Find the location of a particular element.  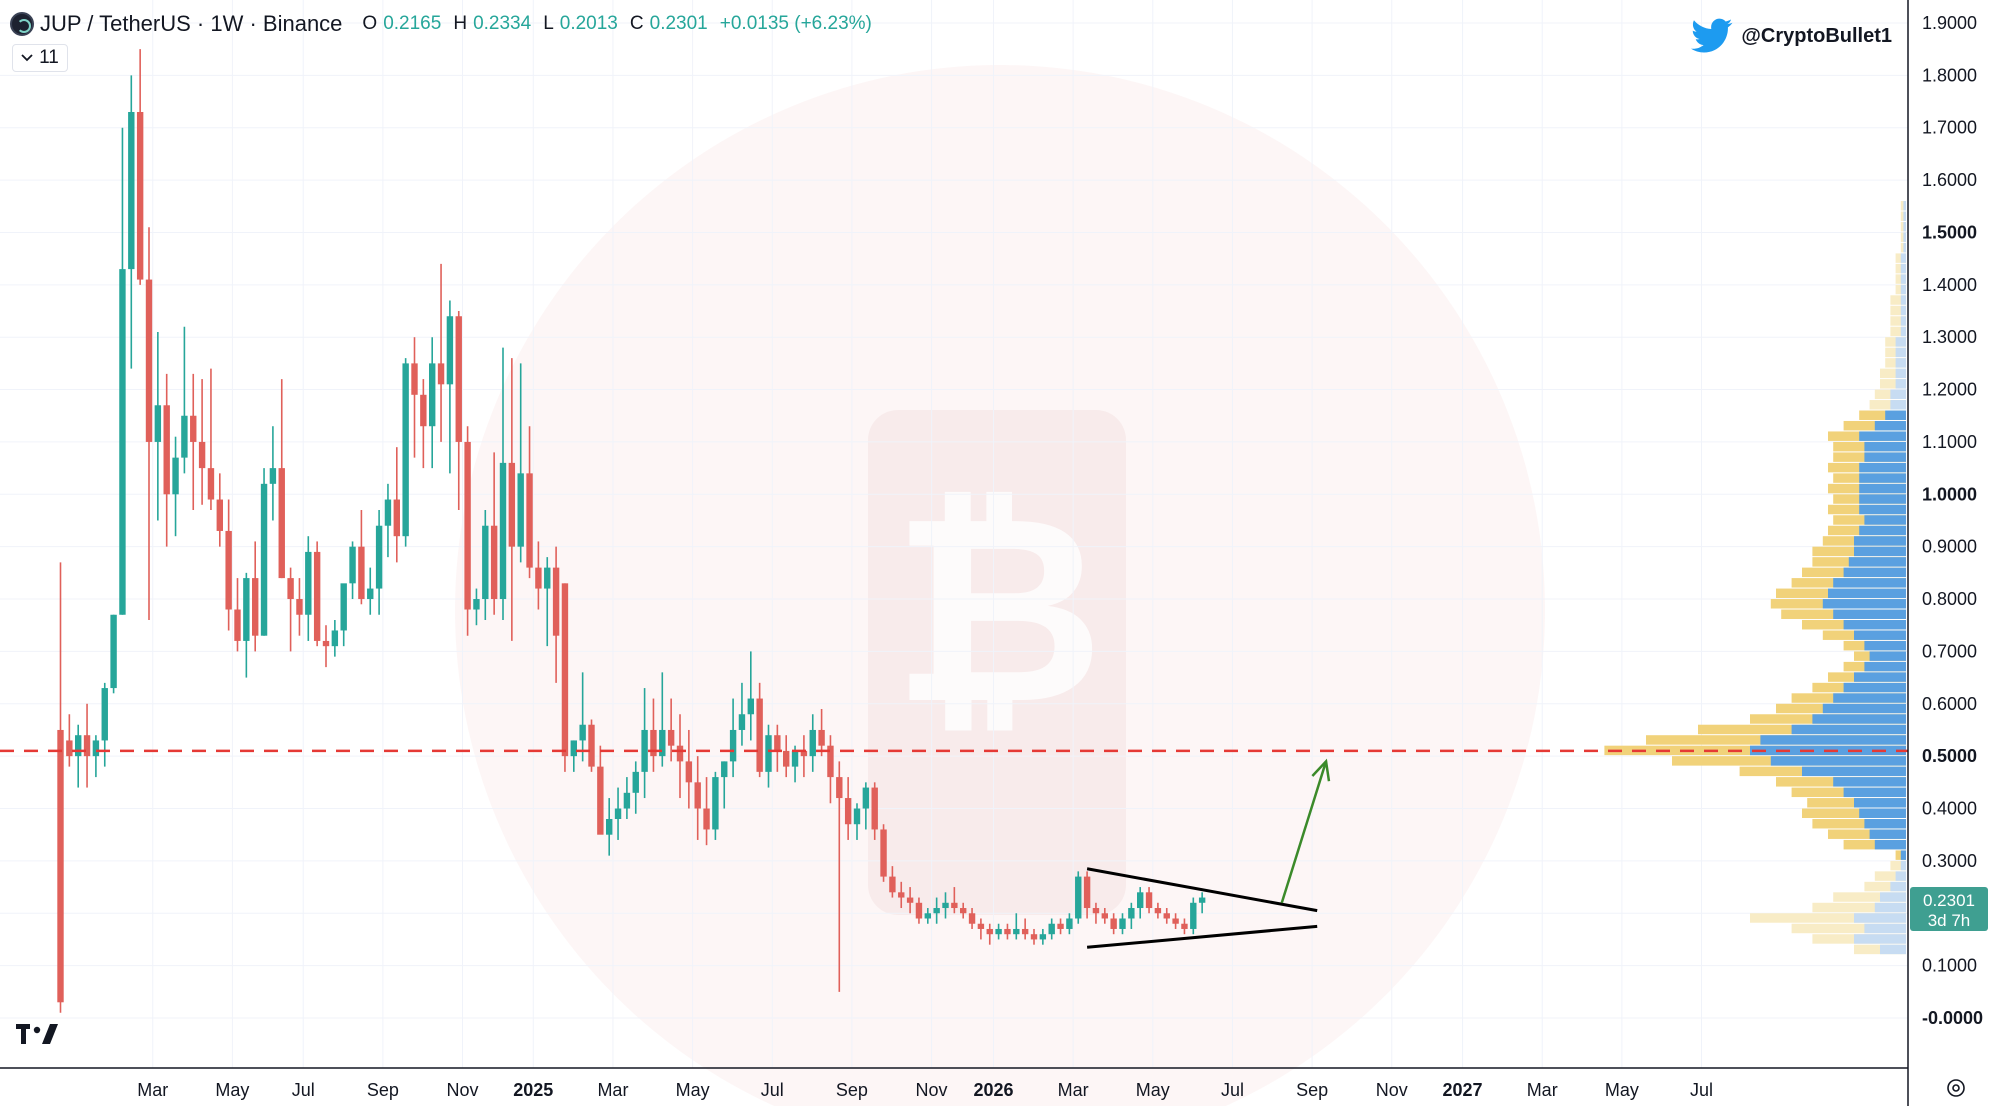

tradingview-logo-icon is located at coordinates (38, 1035).